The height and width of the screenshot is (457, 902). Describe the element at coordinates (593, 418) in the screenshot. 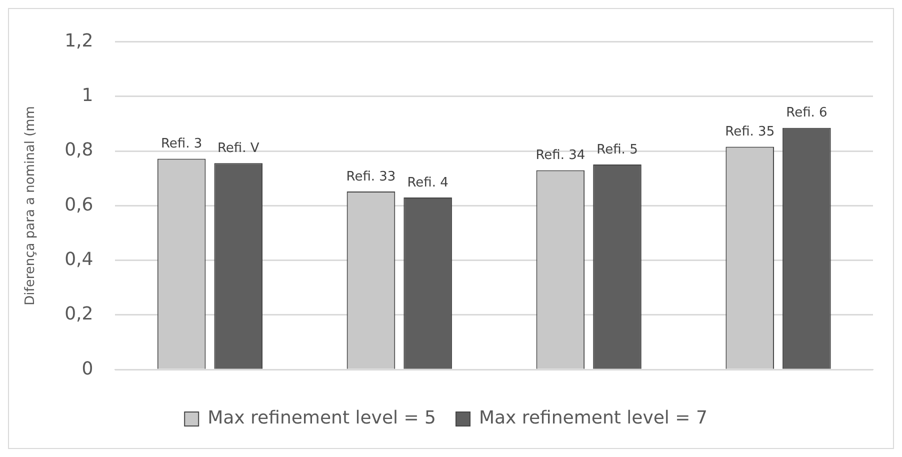

I see `legend-label: Max refinement level = 7` at that location.